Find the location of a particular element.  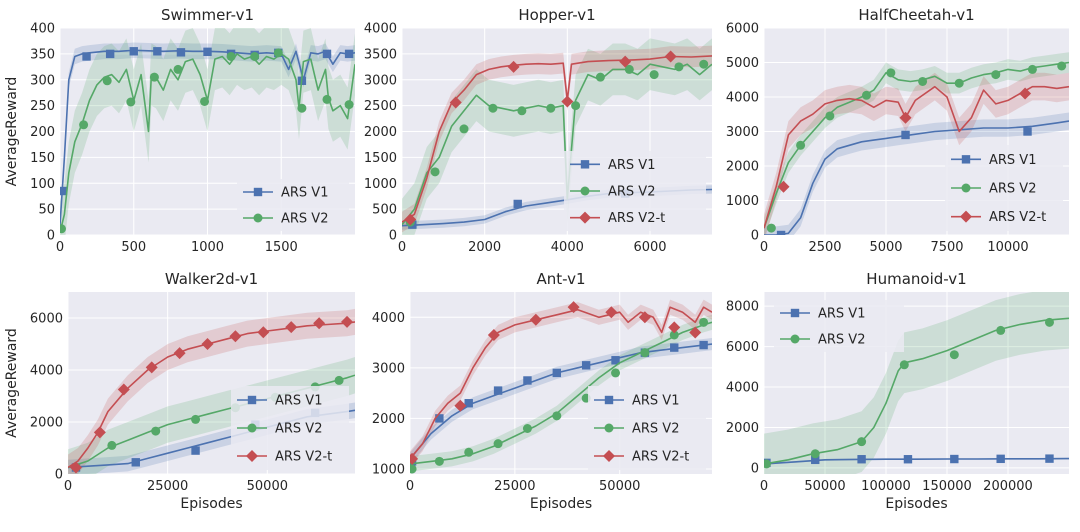

walker2d-v1-ars-v2-t-line is located at coordinates (211, 395).